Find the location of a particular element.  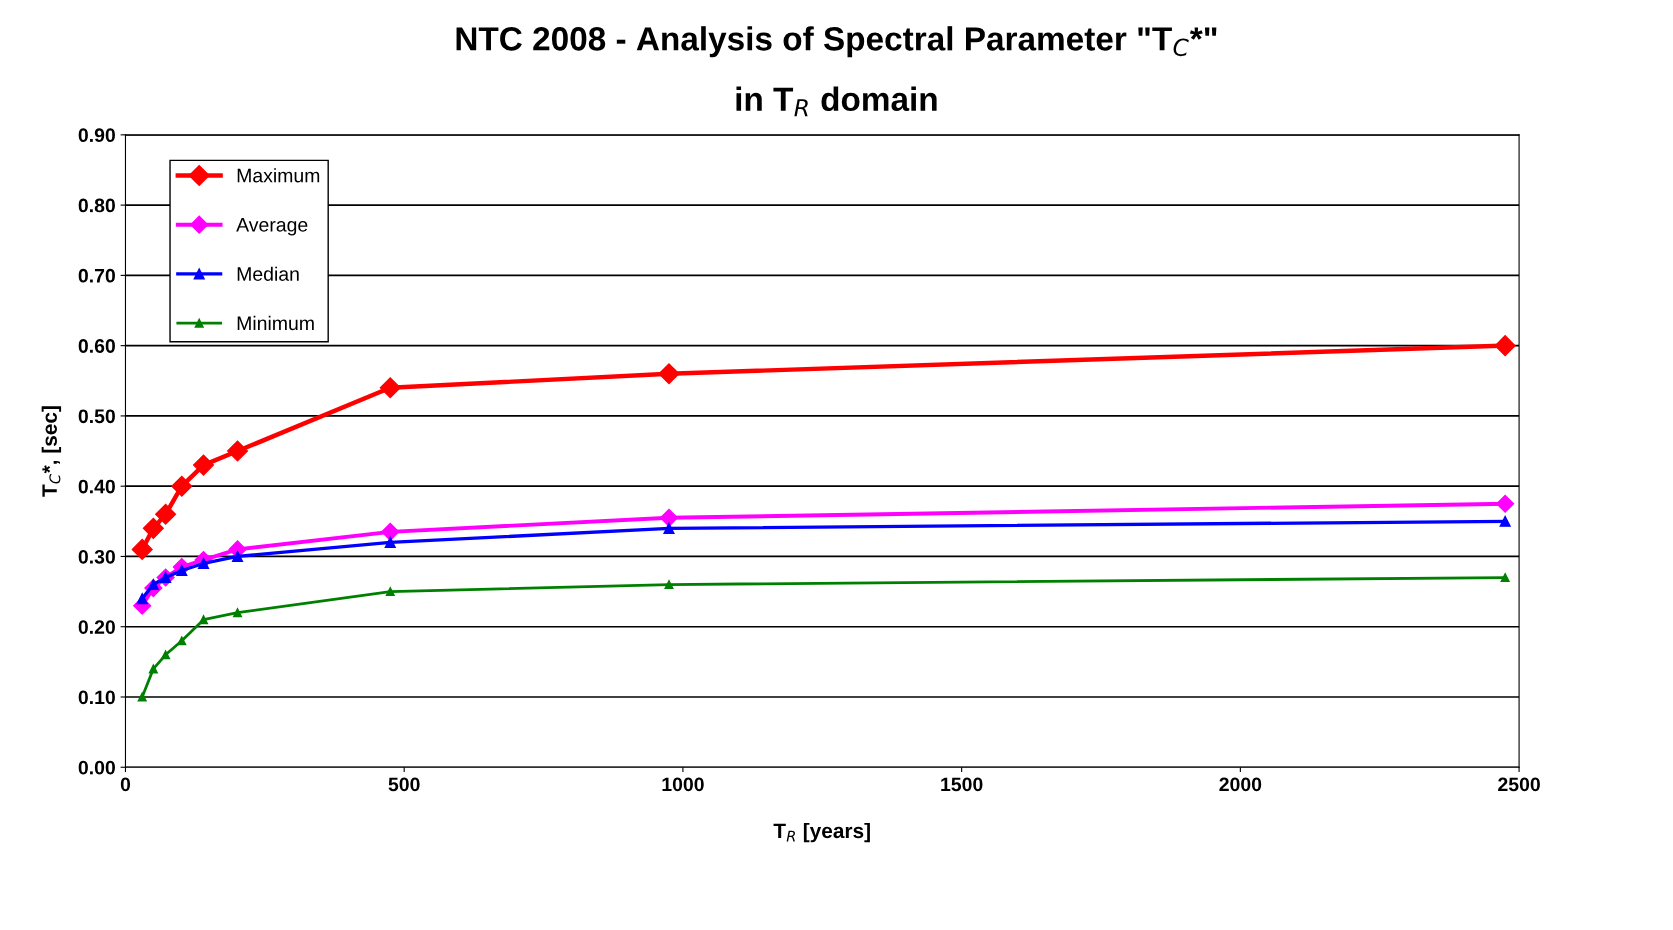

y-tick-label: 0.20 is located at coordinates (96, 627).